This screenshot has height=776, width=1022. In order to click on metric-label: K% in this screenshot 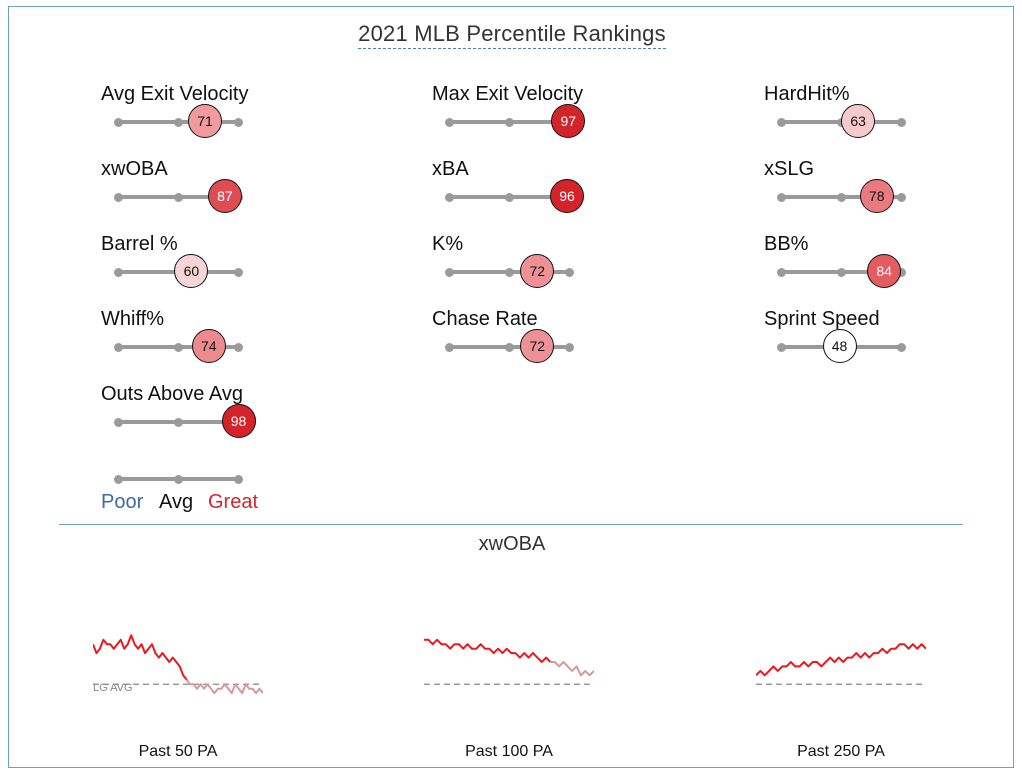, I will do `click(448, 244)`.